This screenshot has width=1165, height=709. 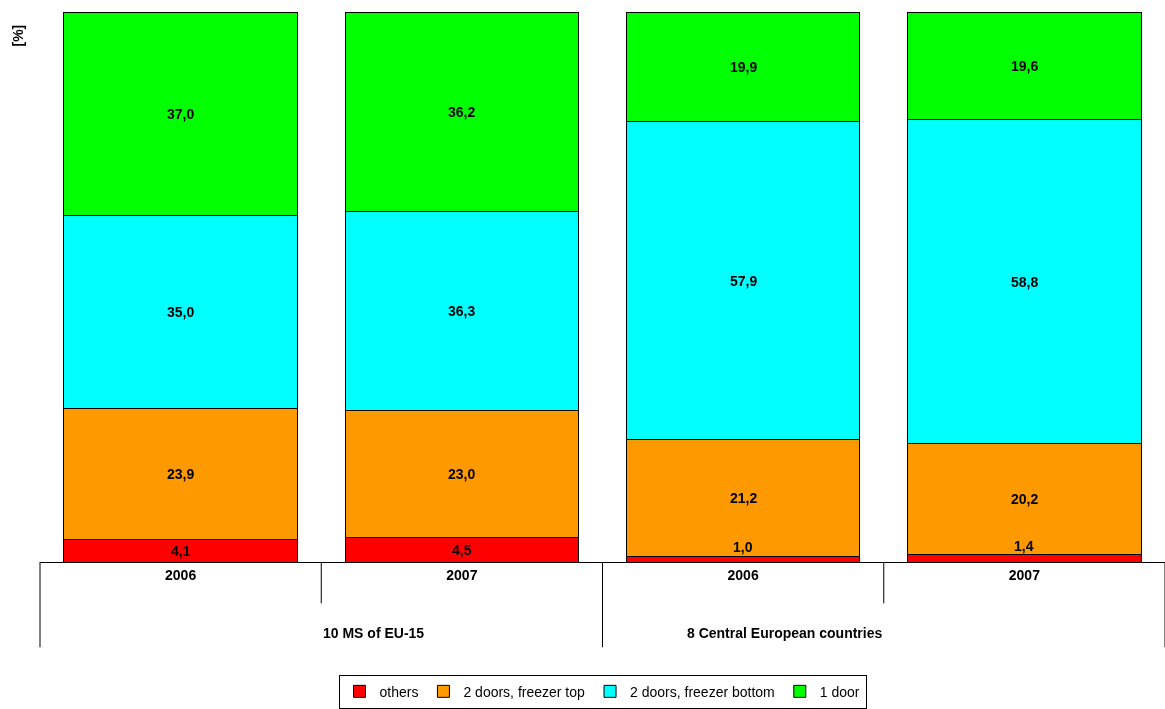 What do you see at coordinates (399, 691) in the screenshot?
I see `legend-label: others` at bounding box center [399, 691].